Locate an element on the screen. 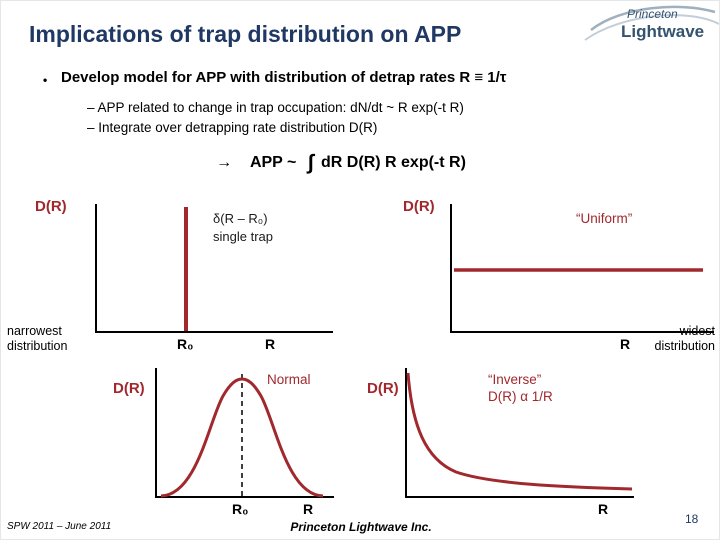 Image resolution: width=720 pixels, height=540 pixels. logo-text-princeton: Princeton is located at coordinates (652, 14).